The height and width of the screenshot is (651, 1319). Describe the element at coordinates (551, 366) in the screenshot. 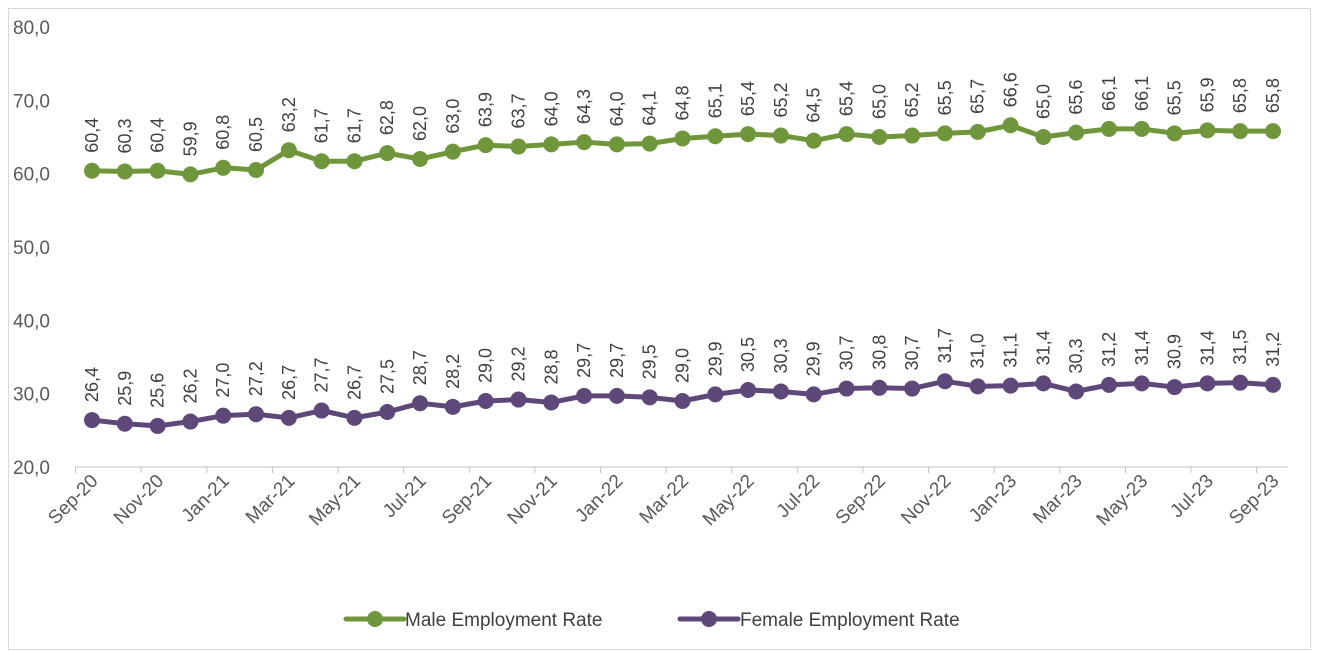

I see `data-label: 28,8` at that location.